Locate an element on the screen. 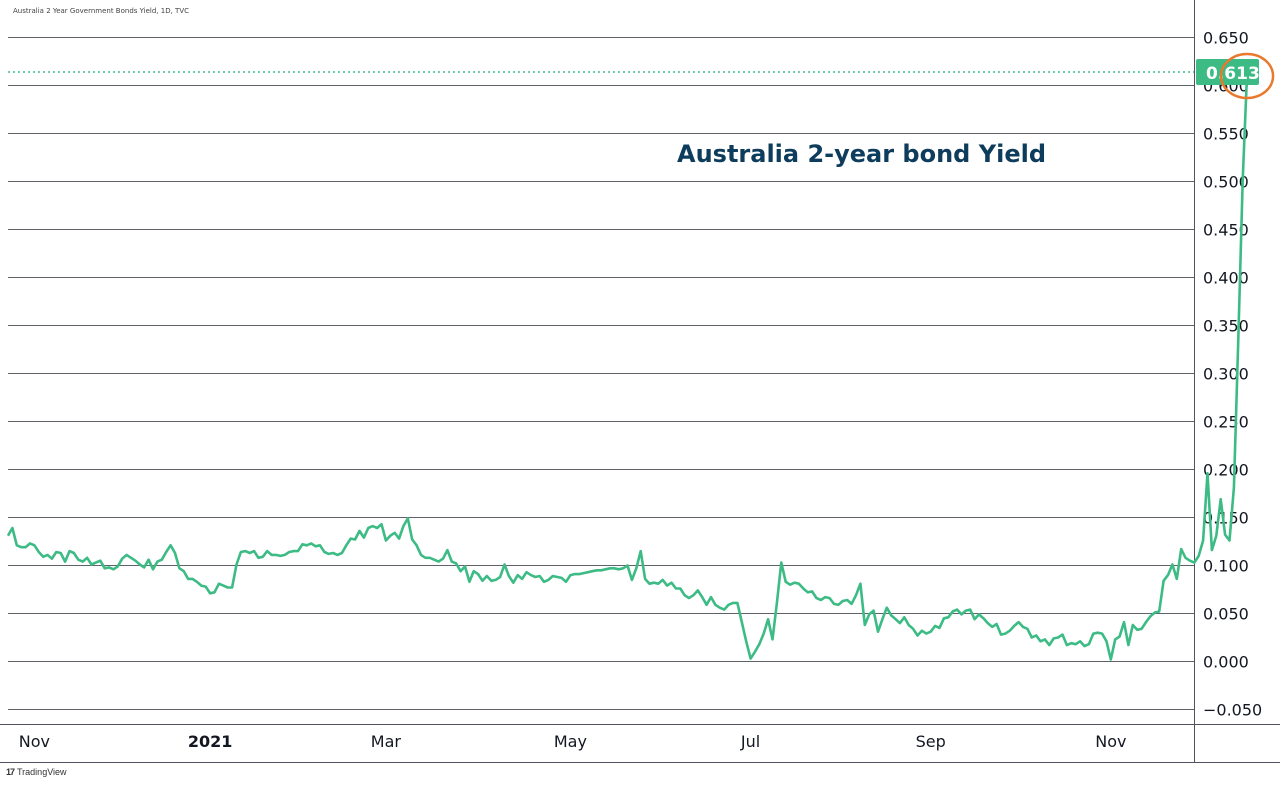  y-tick-label: 0.650 is located at coordinates (1226, 38).